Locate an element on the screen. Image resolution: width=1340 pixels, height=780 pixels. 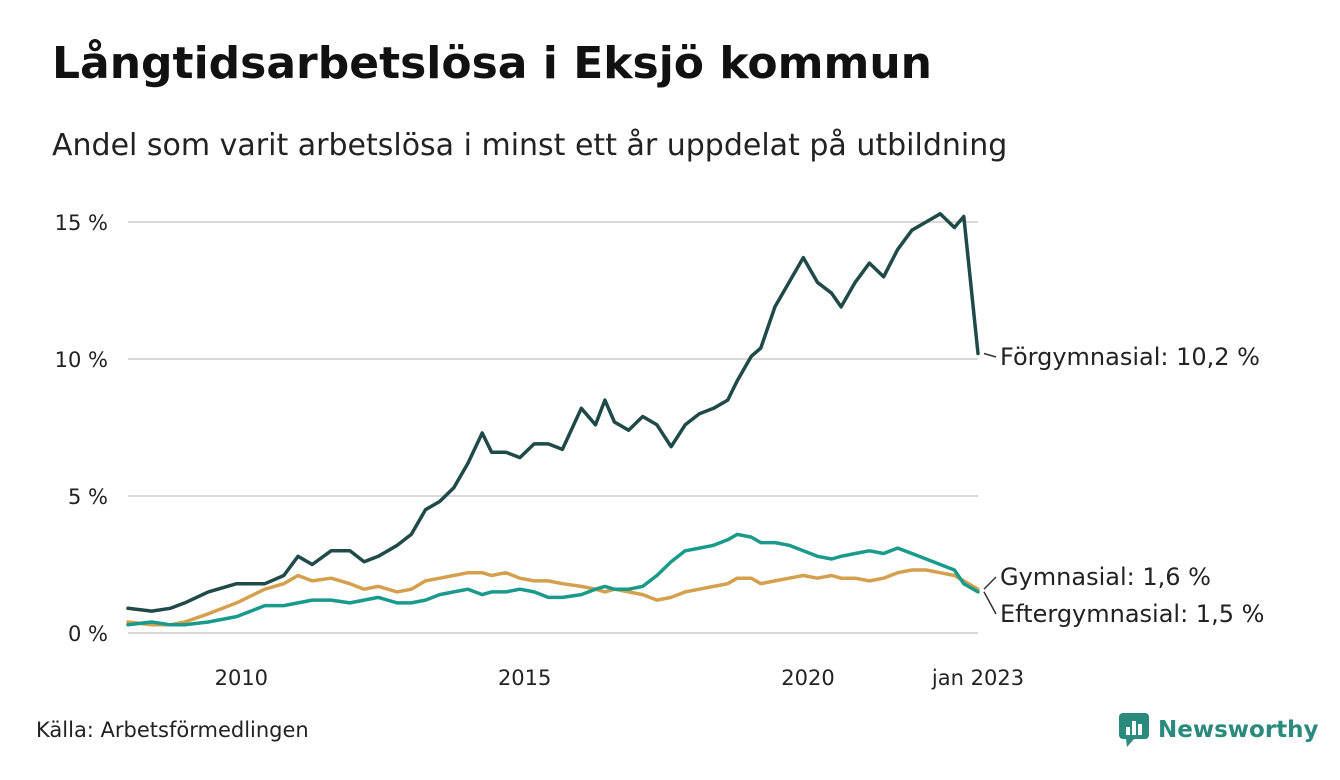
y-tick-label: 15 % is located at coordinates (81, 223).